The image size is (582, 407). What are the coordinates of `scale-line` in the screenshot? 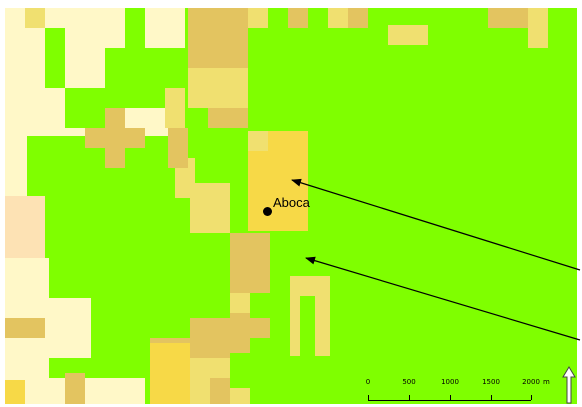 It's located at (449, 400).